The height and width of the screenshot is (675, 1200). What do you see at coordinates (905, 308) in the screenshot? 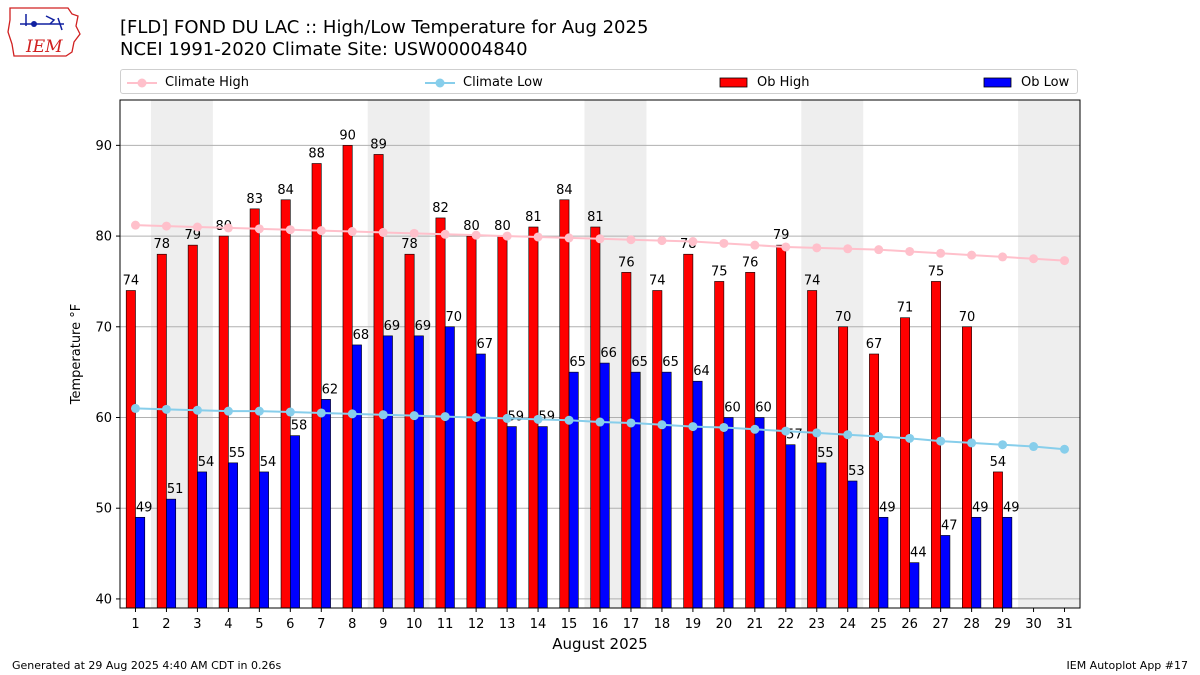
I see `ob-high-label: 71` at bounding box center [905, 308].